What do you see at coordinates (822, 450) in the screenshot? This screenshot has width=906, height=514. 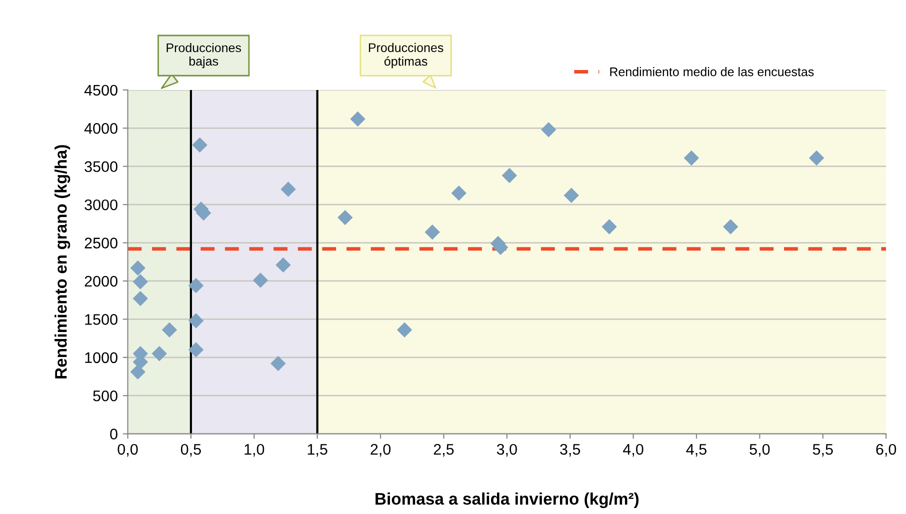 I see `x-tick-label: 5,5` at bounding box center [822, 450].